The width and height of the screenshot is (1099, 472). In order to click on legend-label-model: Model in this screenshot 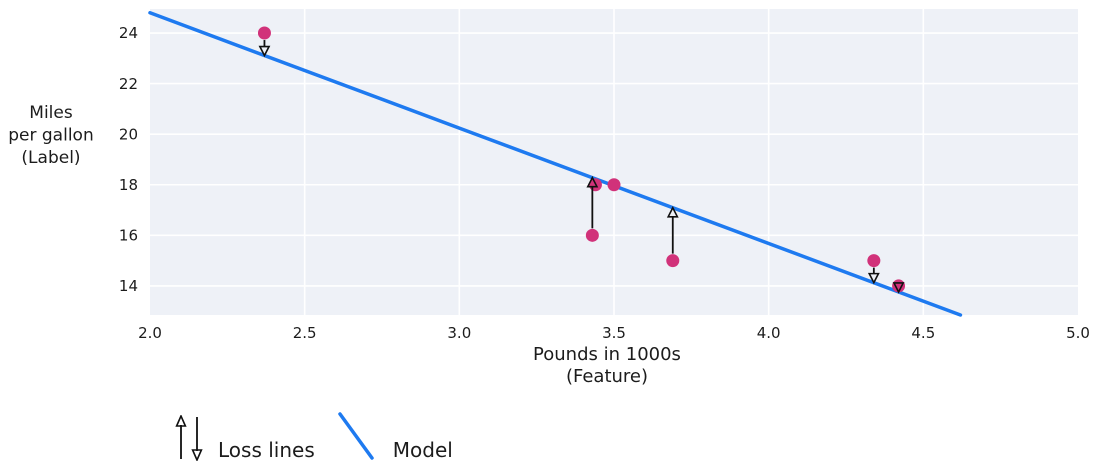, I will do `click(422, 450)`.